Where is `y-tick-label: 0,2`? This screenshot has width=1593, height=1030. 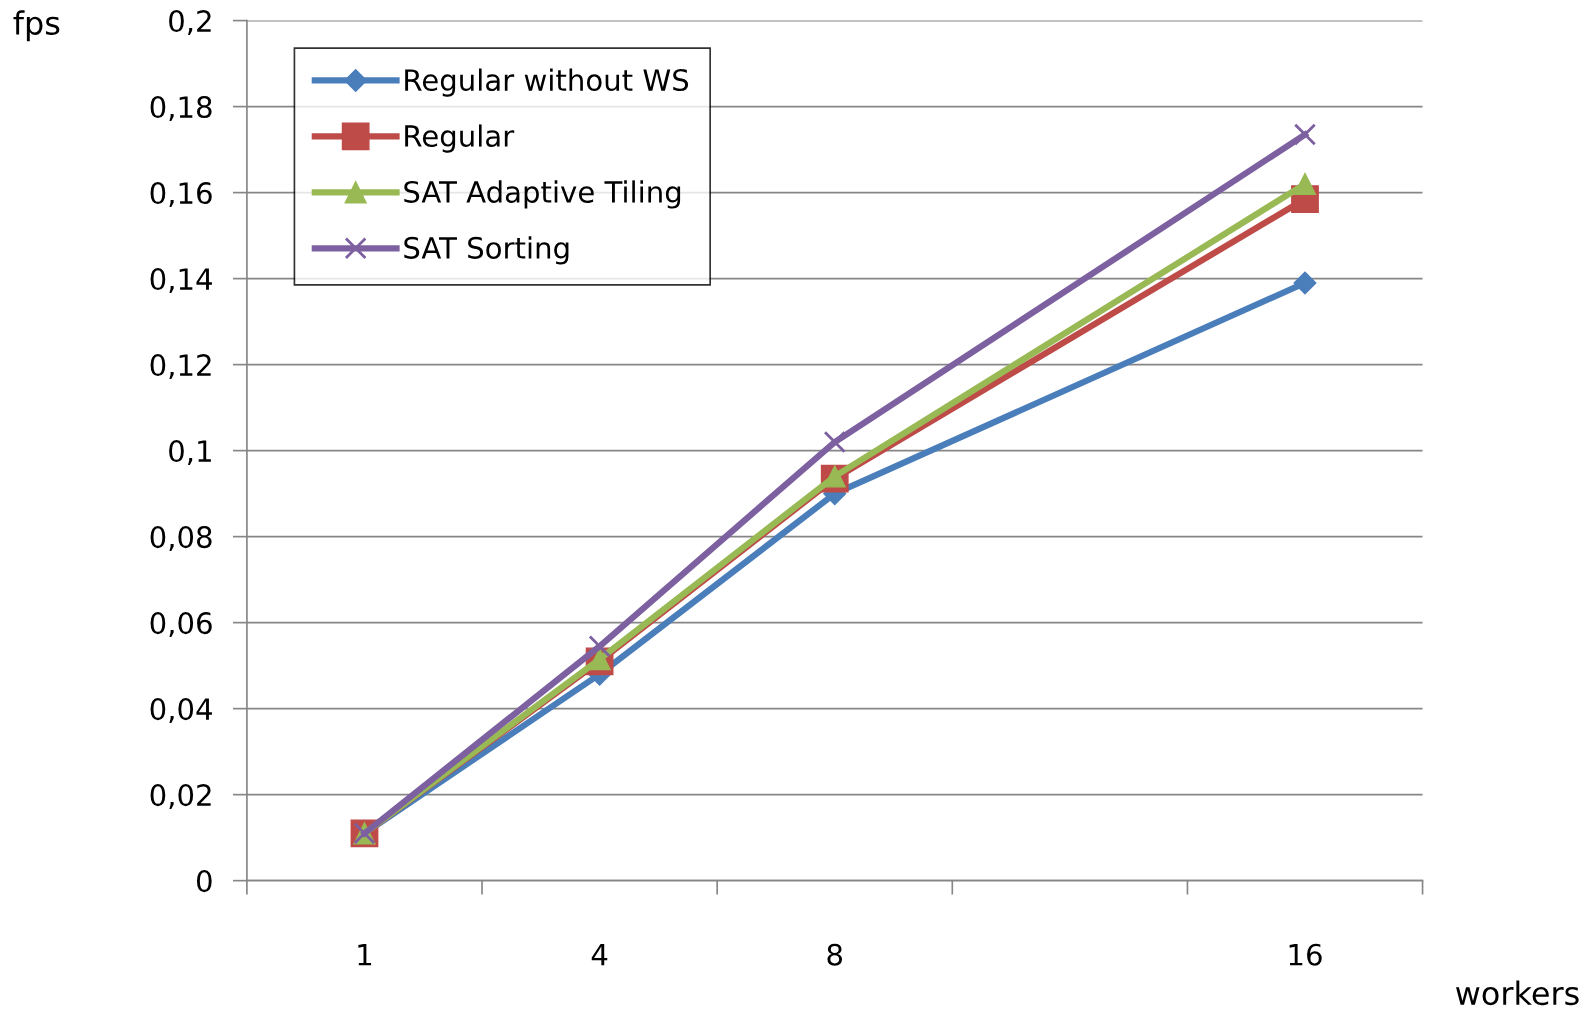 y-tick-label: 0,2 is located at coordinates (190, 23).